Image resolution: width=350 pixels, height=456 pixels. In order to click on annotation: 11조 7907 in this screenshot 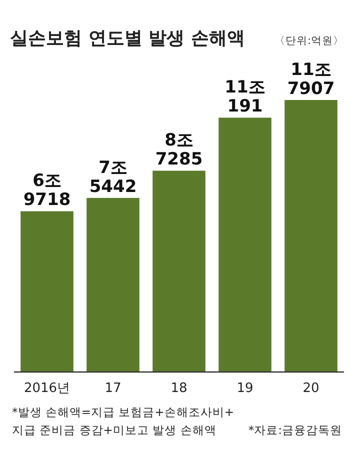, I will do `click(311, 79)`.